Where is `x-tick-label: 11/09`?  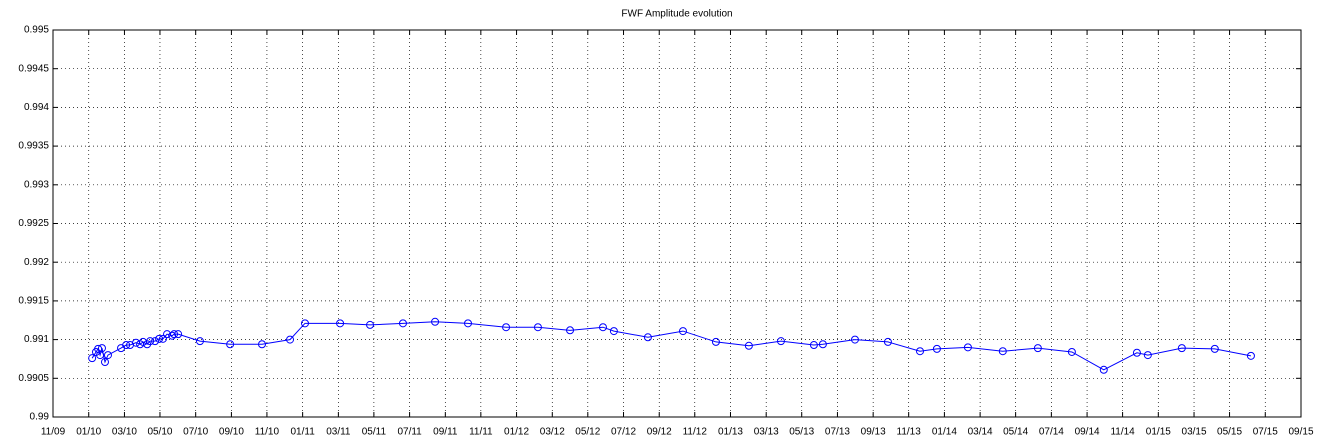
x-tick-label: 11/09 is located at coordinates (53, 432).